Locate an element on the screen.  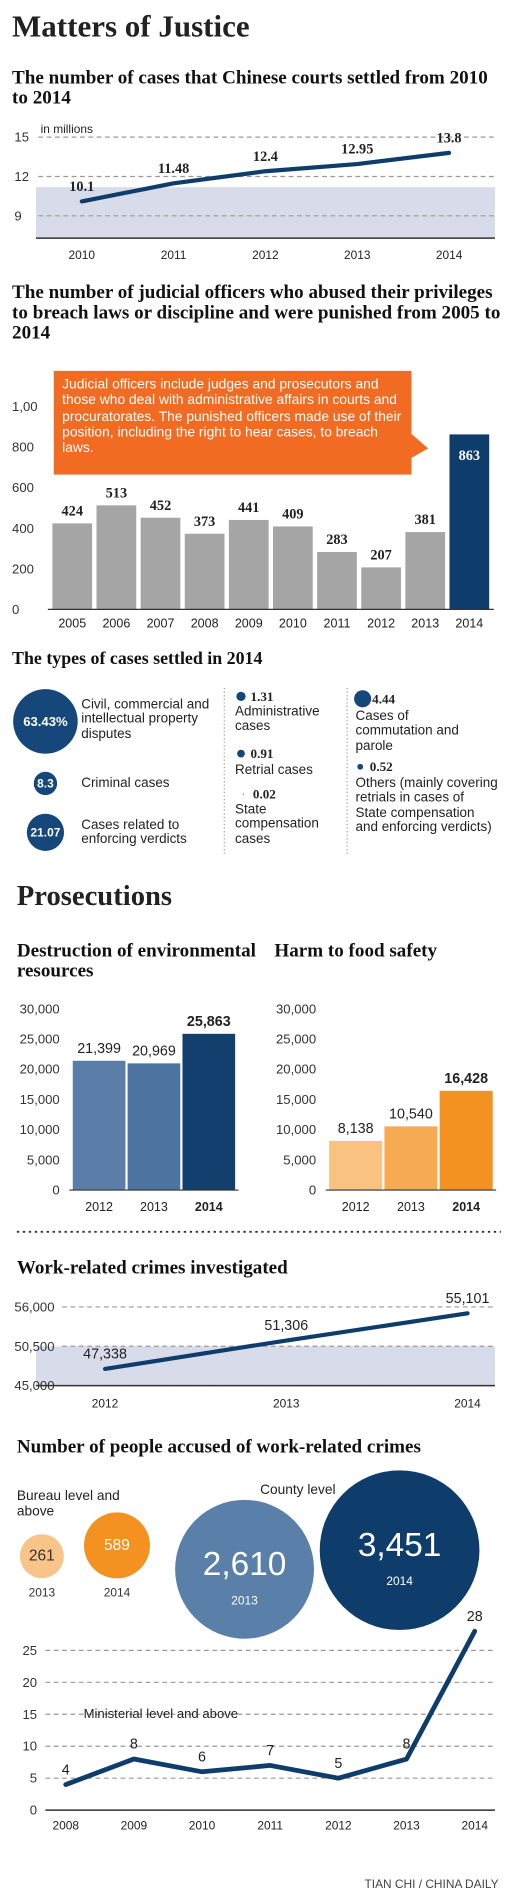
value-label: 55,101 is located at coordinates (468, 1299).